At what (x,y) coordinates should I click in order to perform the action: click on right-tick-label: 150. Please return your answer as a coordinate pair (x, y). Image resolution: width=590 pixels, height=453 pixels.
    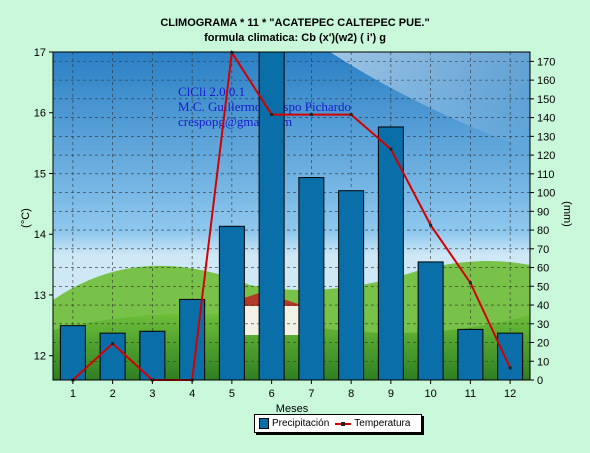
    Looking at the image, I should click on (546, 100).